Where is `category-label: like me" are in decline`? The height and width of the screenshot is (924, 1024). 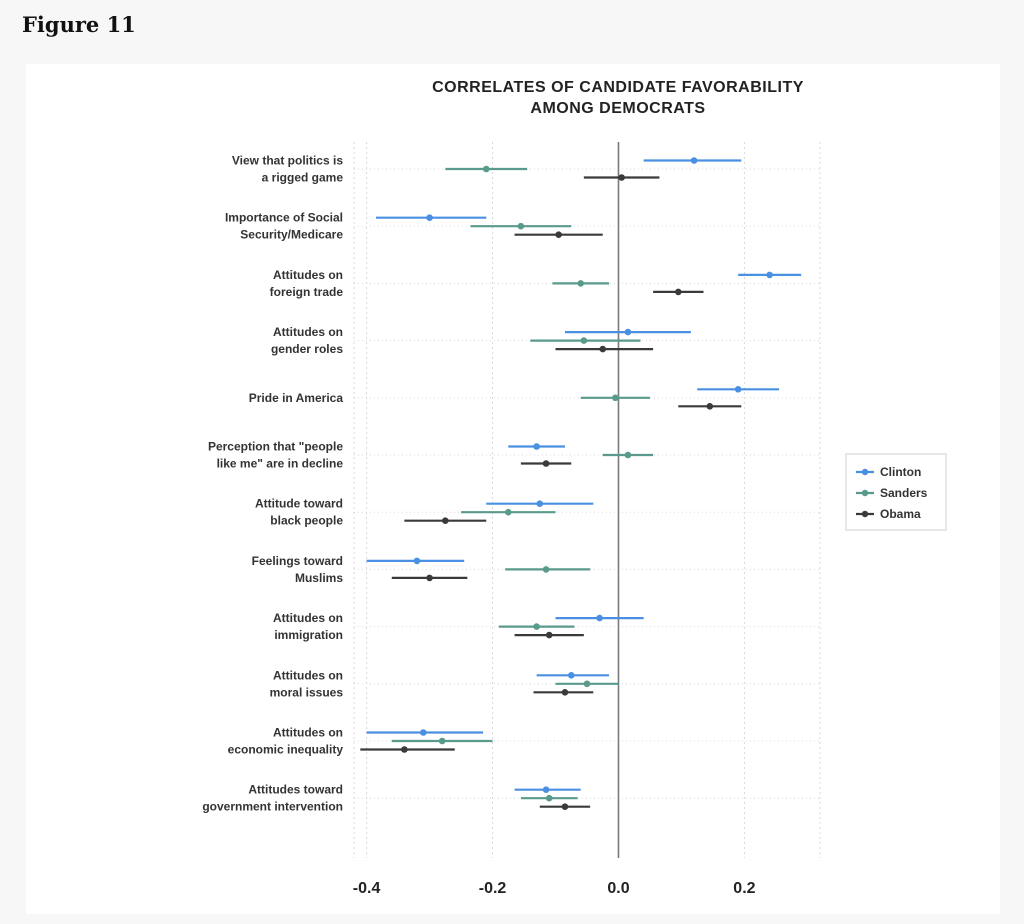
category-label: like me" are in decline is located at coordinates (280, 464).